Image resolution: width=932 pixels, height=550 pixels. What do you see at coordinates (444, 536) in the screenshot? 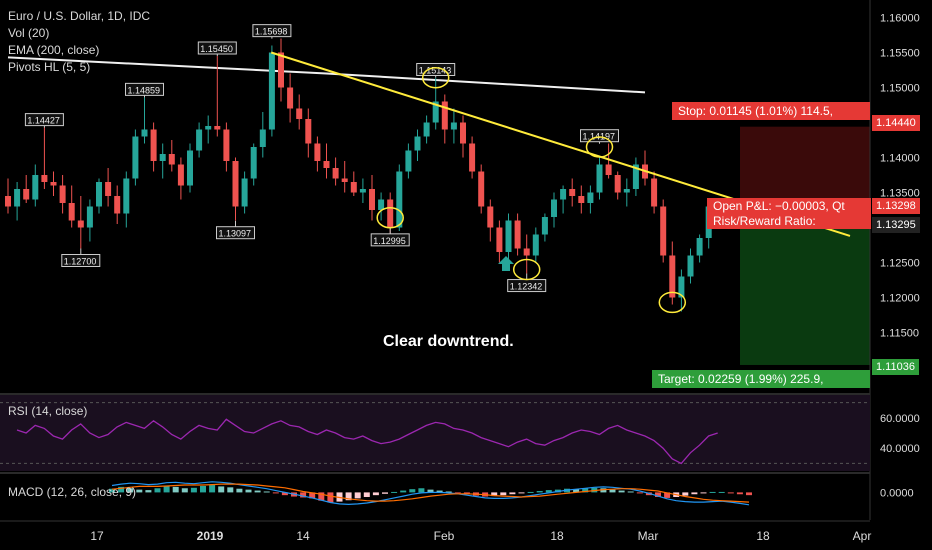
I see `time-axis-tick: Feb` at bounding box center [444, 536].